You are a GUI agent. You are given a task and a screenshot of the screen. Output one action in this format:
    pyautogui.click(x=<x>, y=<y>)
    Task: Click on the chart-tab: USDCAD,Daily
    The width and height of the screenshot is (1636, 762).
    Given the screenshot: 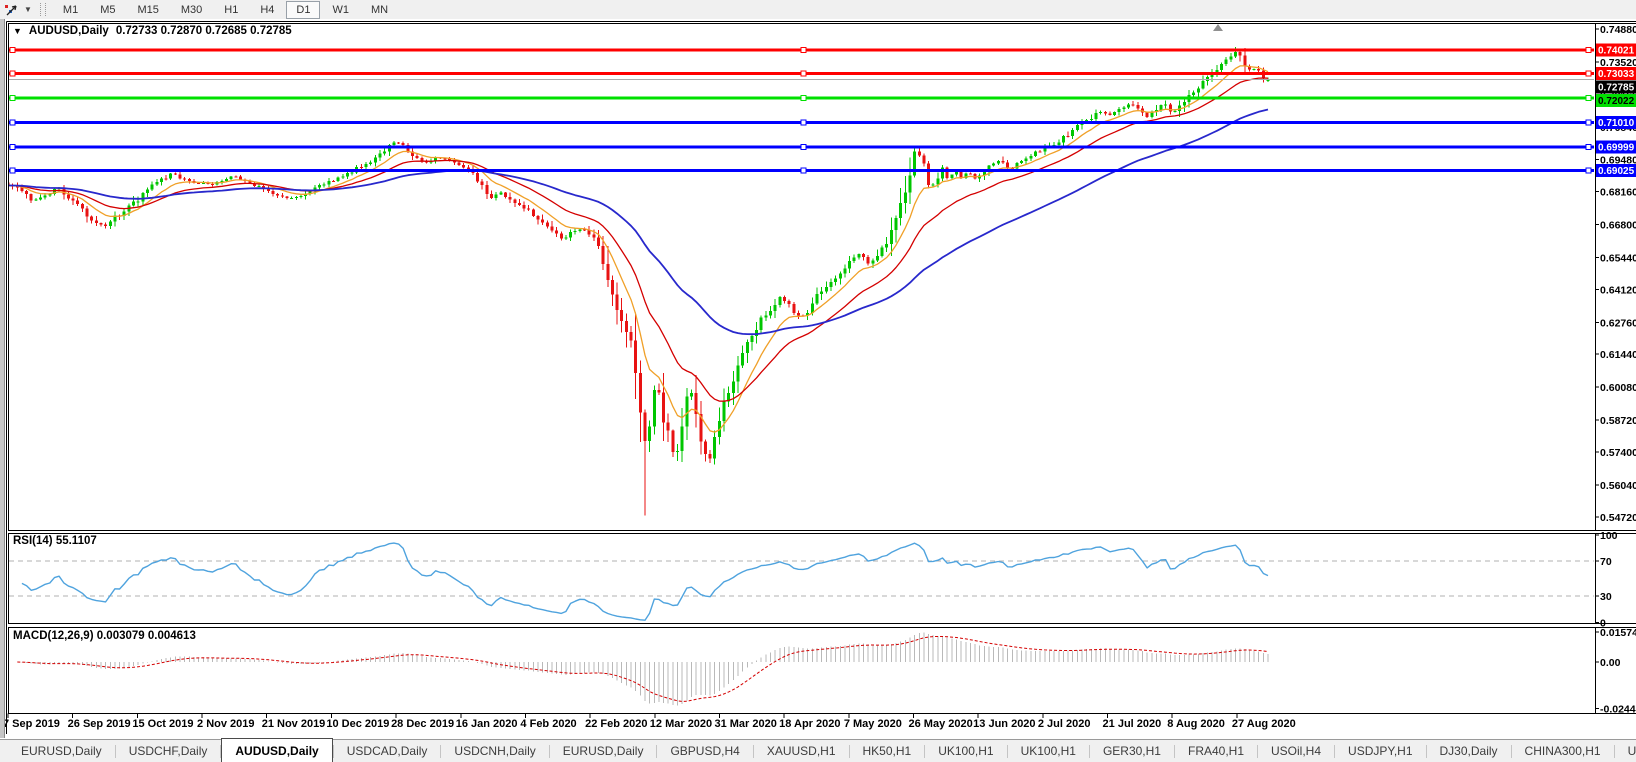 What is the action you would take?
    pyautogui.click(x=387, y=751)
    